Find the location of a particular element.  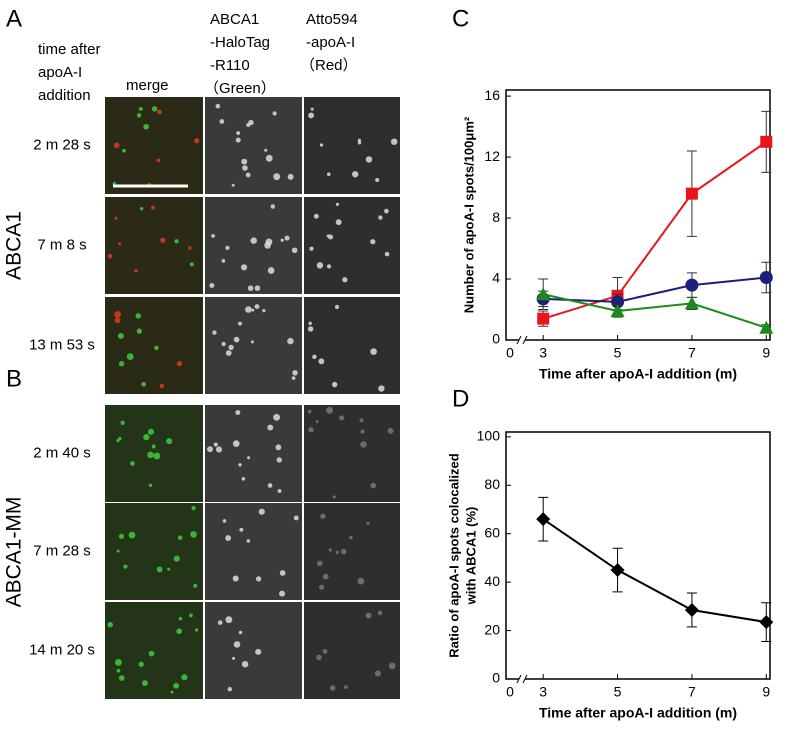

x-tick-label: 9 is located at coordinates (766, 692).